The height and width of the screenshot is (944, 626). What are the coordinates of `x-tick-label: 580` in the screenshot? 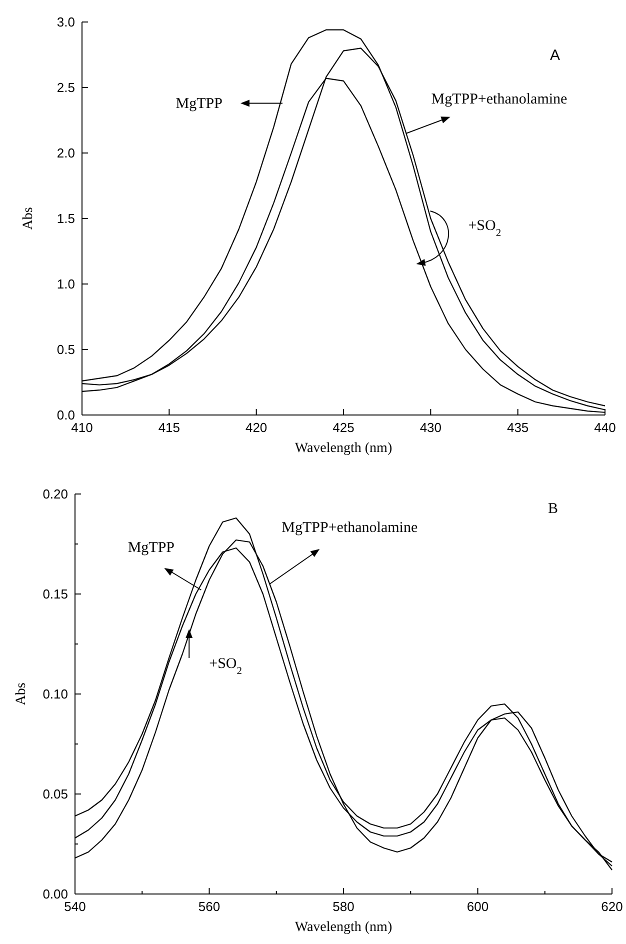 It's located at (343, 906).